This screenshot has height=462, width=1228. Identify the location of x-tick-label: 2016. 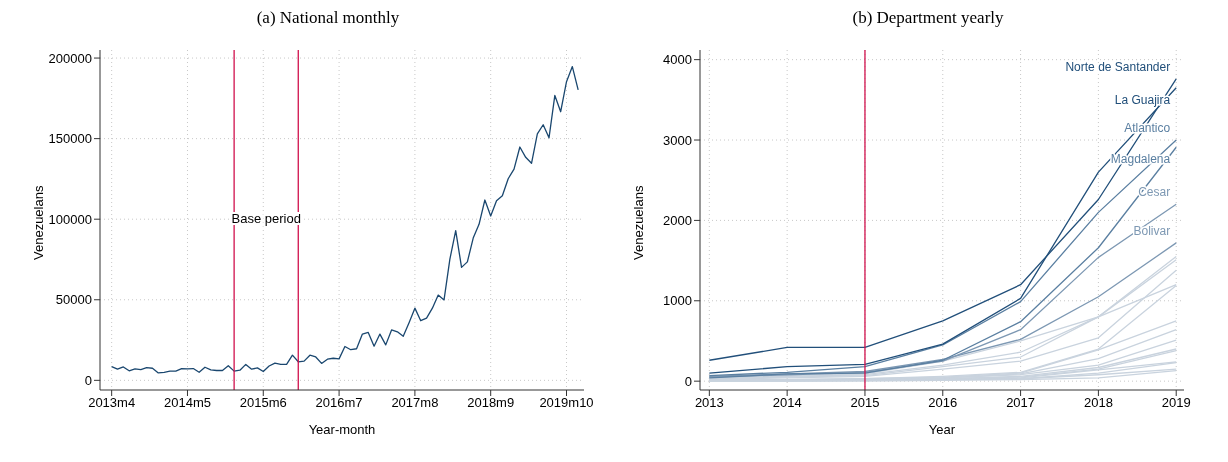
(943, 403).